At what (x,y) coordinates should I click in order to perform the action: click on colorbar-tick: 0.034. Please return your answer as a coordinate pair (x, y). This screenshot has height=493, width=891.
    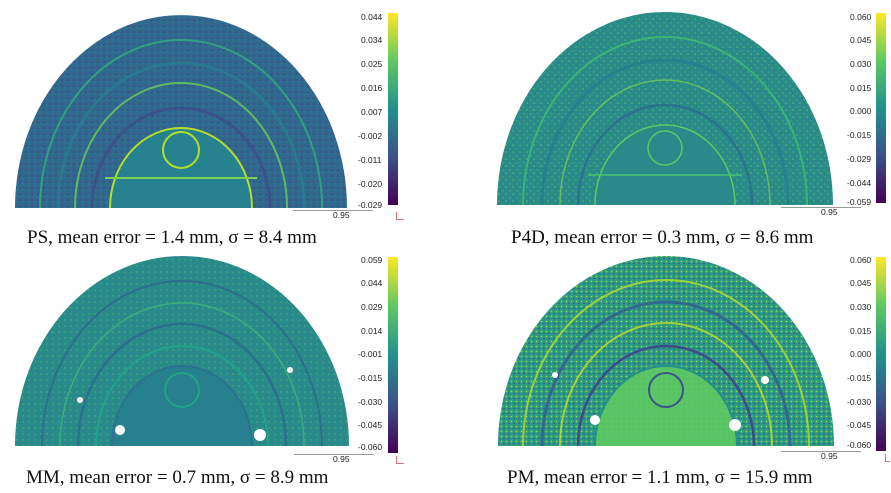
    Looking at the image, I should click on (372, 40).